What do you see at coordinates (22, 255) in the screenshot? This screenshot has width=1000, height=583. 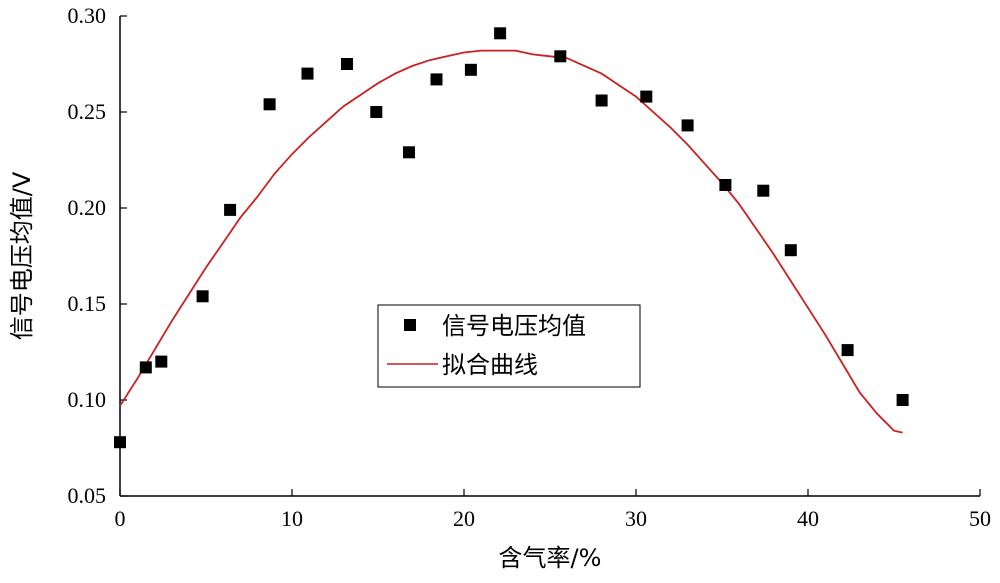 I see `y-axis-title: 信号电压均值/V` at bounding box center [22, 255].